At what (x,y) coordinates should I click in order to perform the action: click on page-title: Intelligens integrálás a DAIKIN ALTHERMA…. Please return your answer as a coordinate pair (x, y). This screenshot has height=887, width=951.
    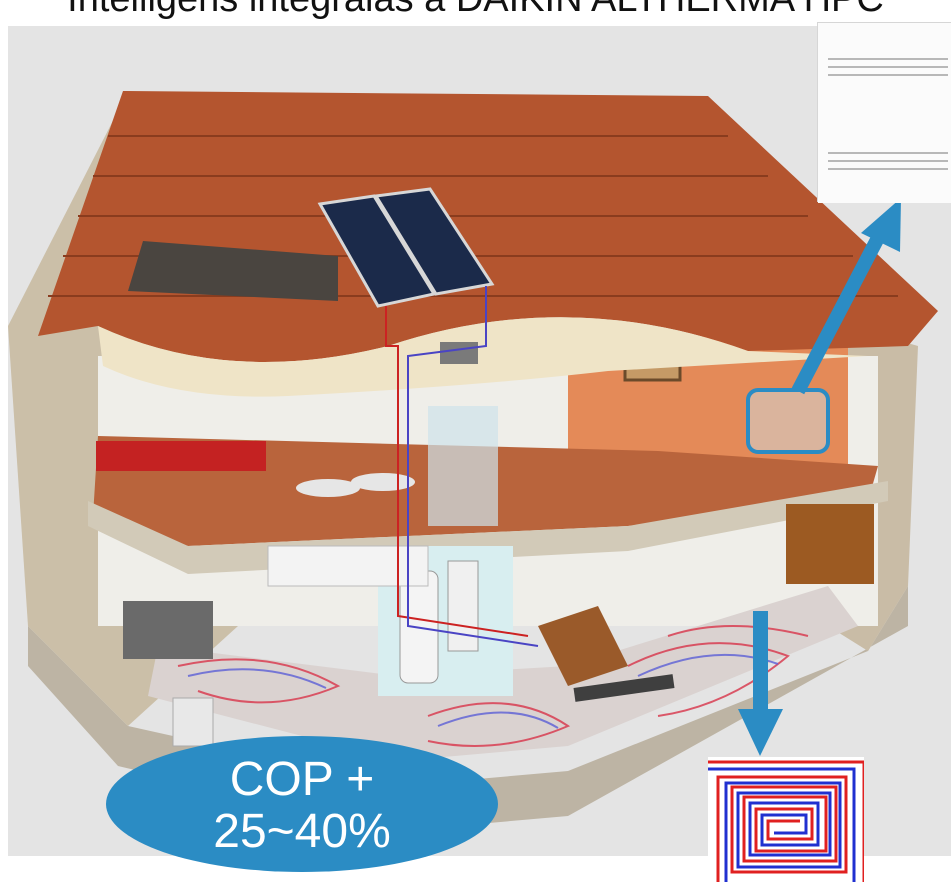
    Looking at the image, I should click on (475, 10).